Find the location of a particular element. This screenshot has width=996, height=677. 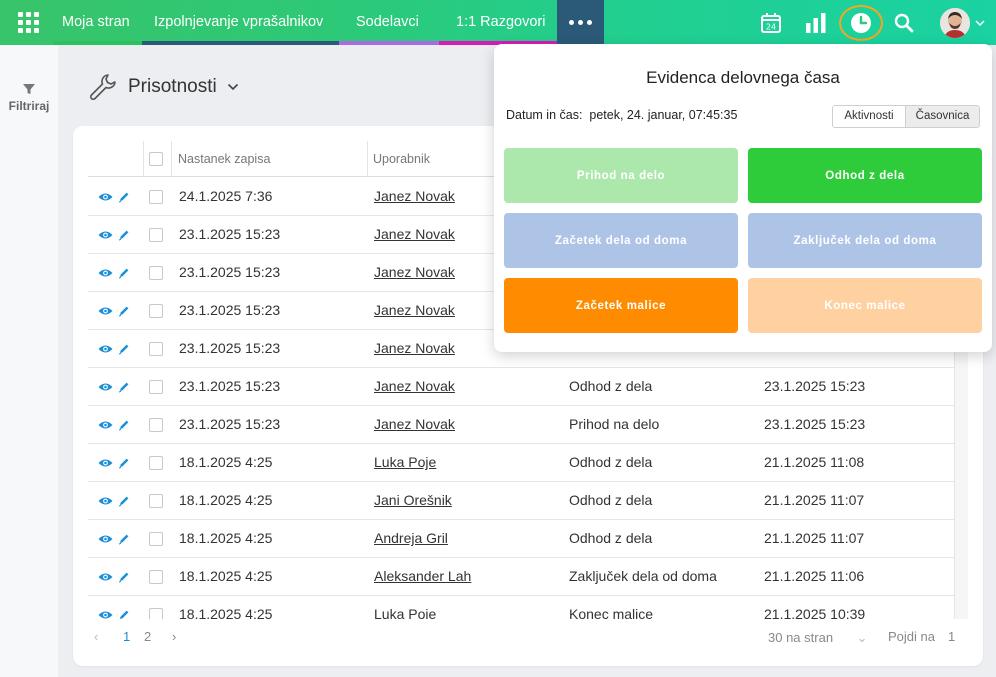

datetime-value: petek, 24. januar, 07:45:35 is located at coordinates (663, 115).